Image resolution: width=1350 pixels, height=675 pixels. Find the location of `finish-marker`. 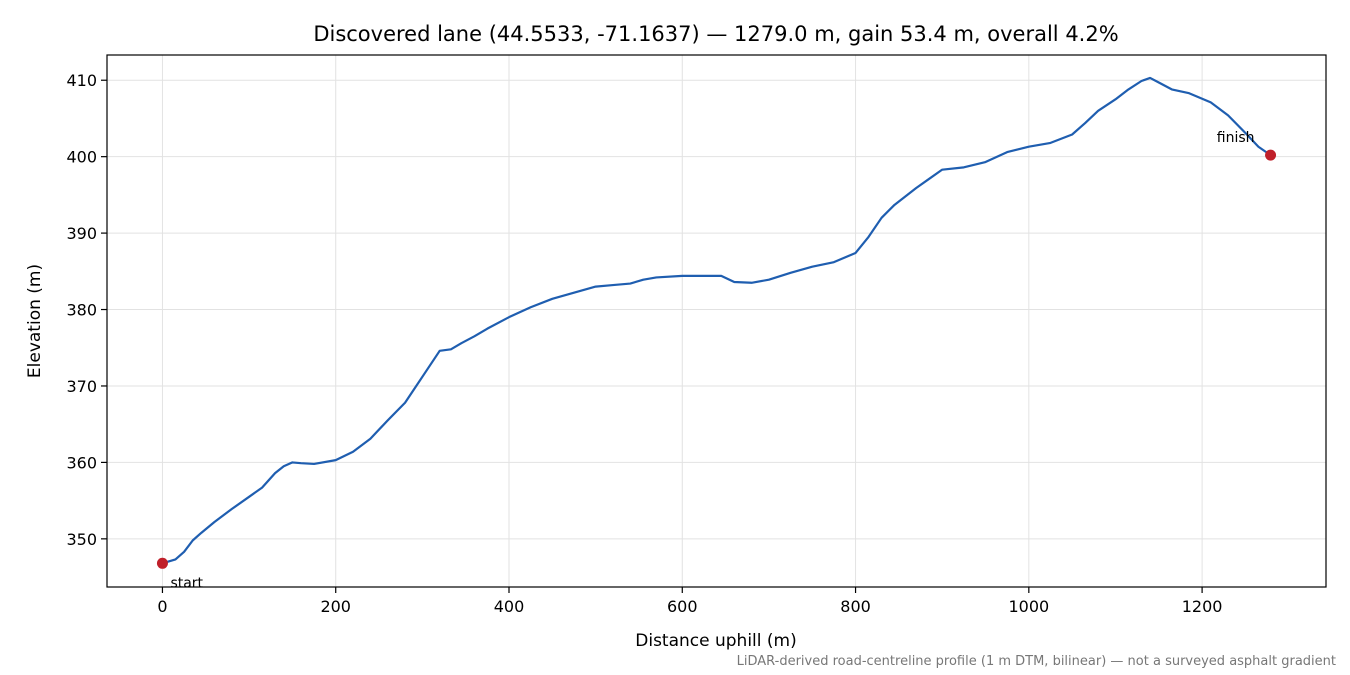

finish-marker is located at coordinates (1271, 155).